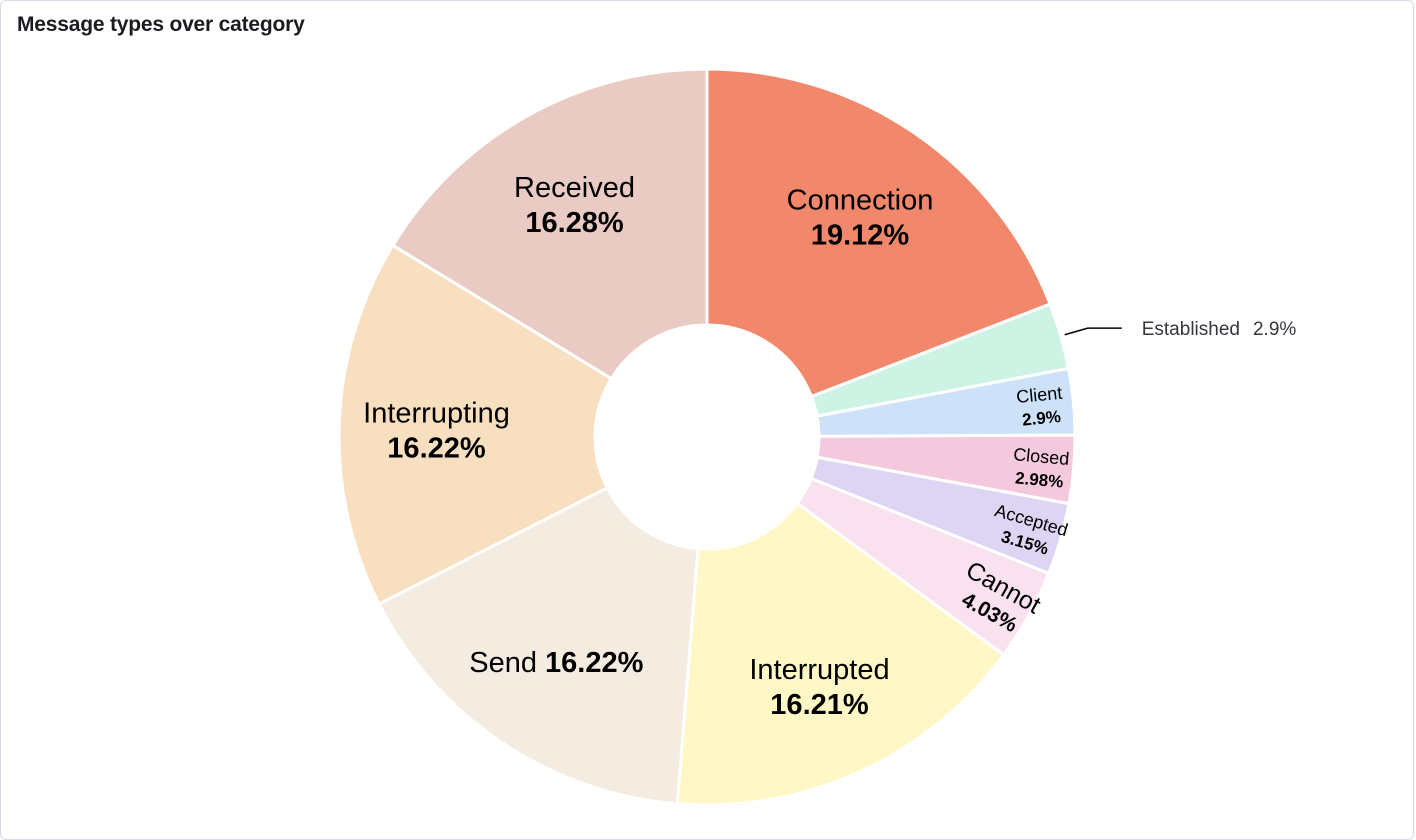  I want to click on label-pct-connection: 19.12%, so click(860, 236).